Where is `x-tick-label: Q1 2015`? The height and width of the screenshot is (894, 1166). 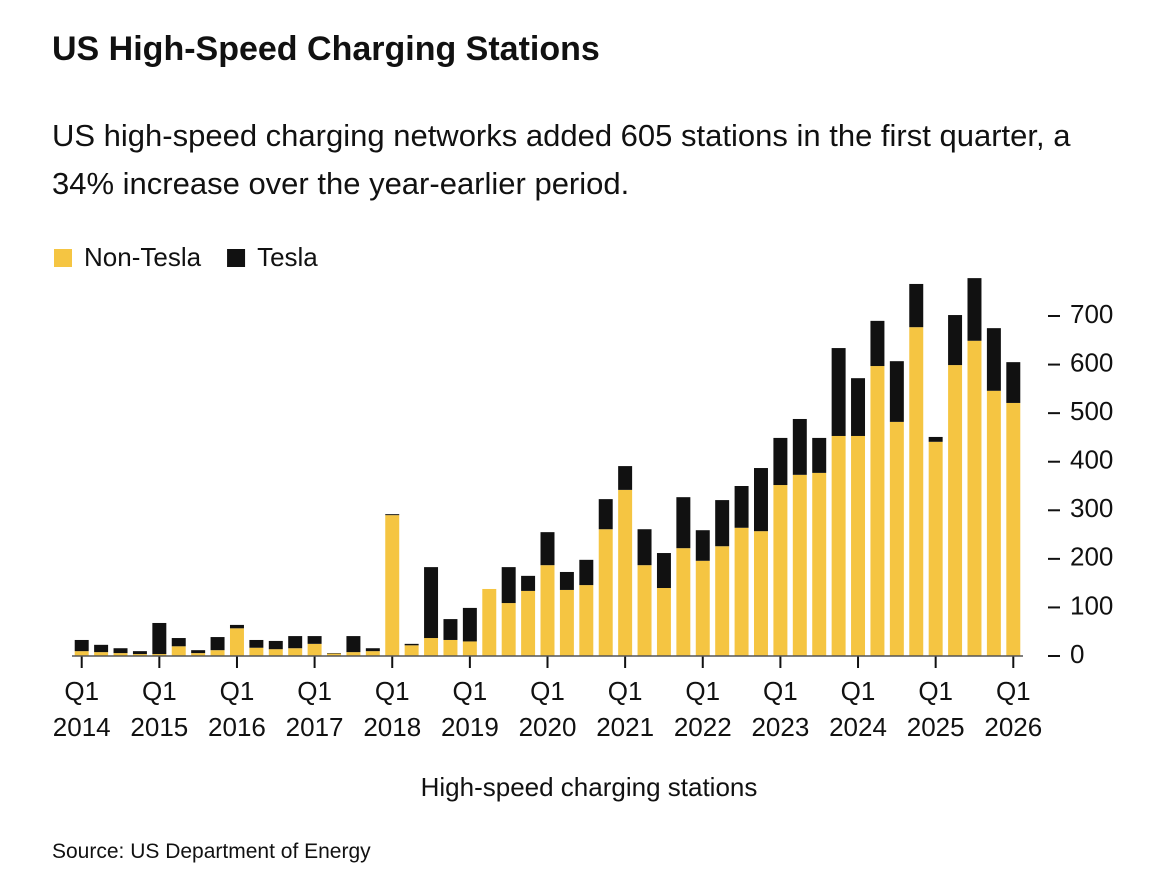
x-tick-label: Q1 2015 is located at coordinates (159, 709).